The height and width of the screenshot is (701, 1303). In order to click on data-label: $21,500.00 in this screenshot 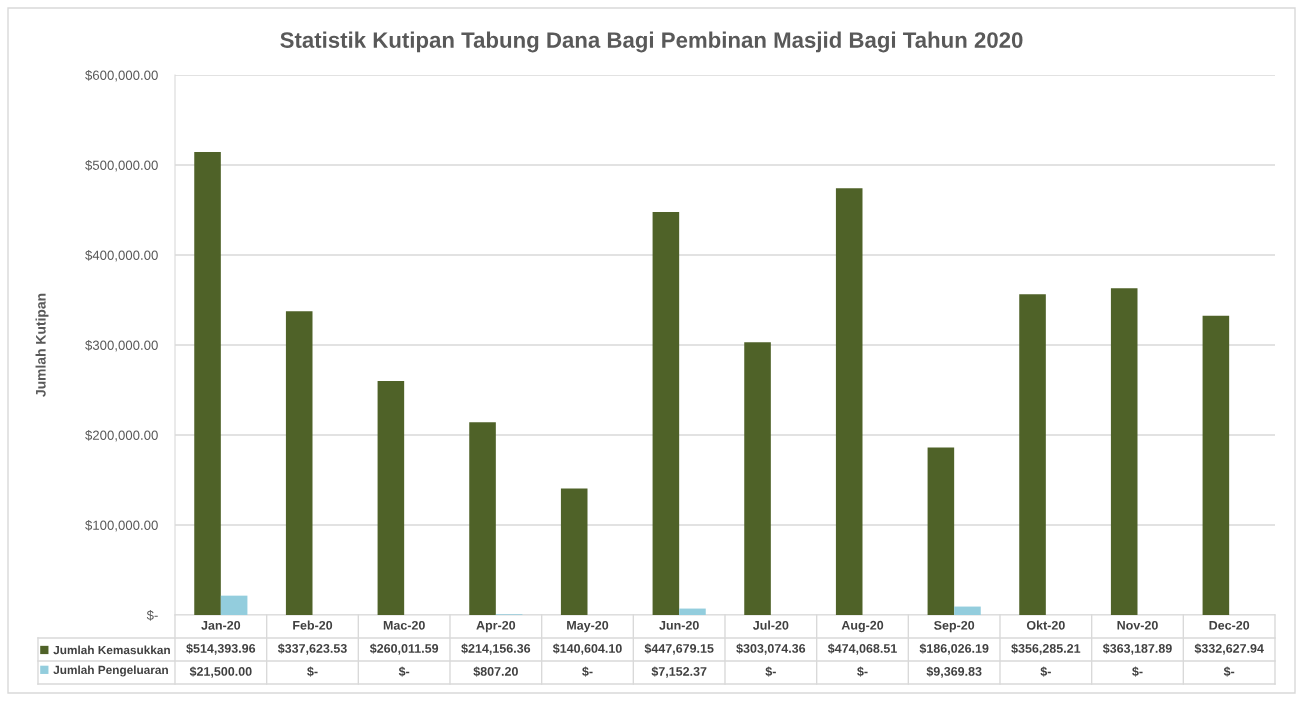, I will do `click(220, 672)`.